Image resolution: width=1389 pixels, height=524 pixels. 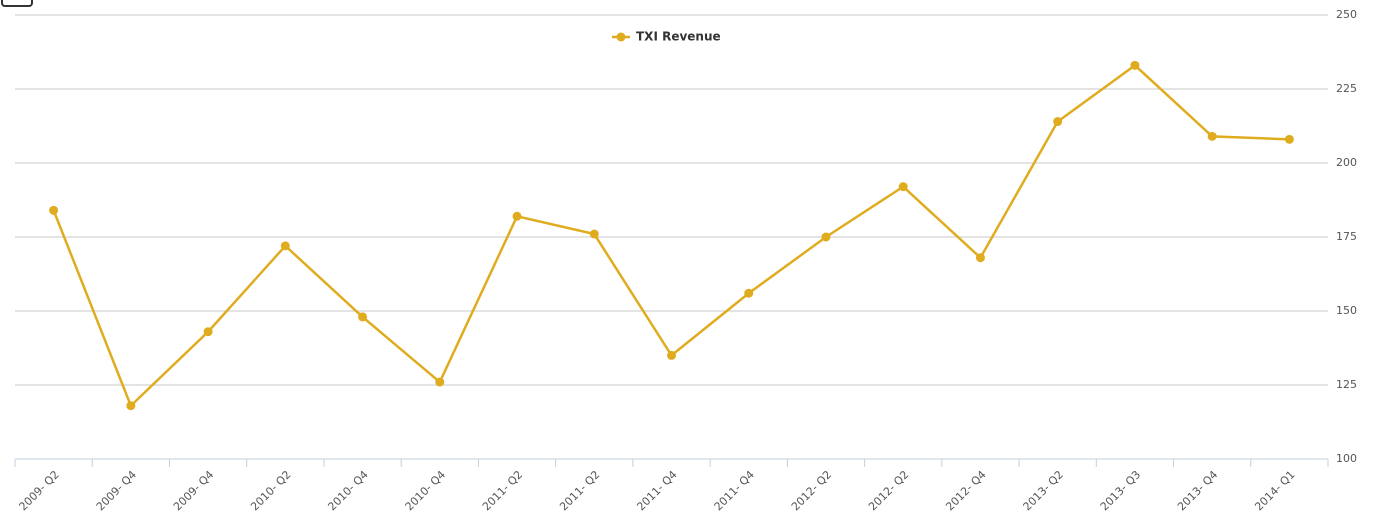 What do you see at coordinates (1197, 490) in the screenshot?
I see `x-tick-label: 2013- Q4` at bounding box center [1197, 490].